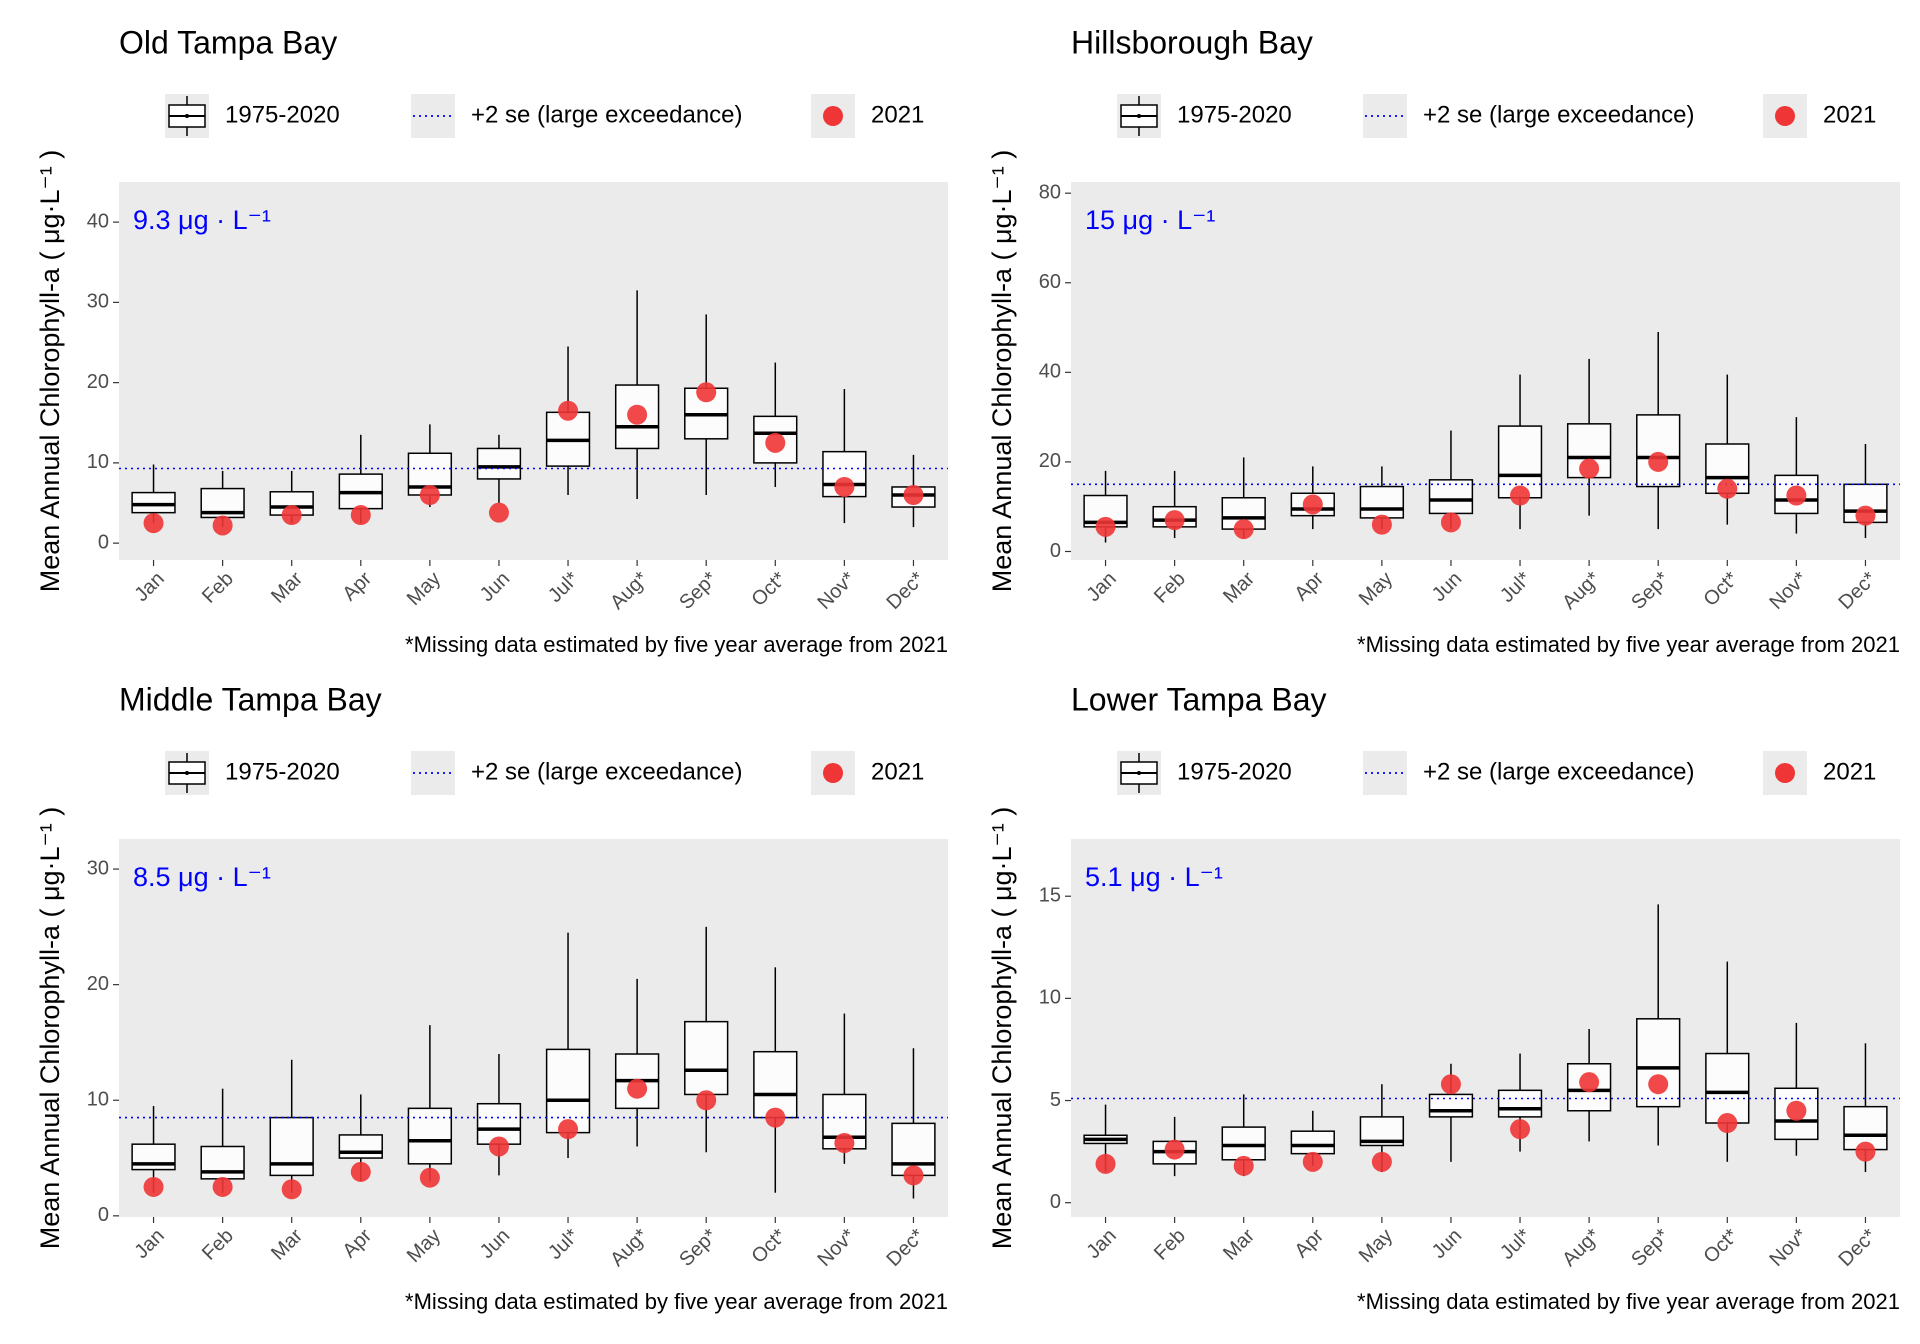 This screenshot has height=1344, width=1920. What do you see at coordinates (1050, 192) in the screenshot?
I see `y-tick-label: 80` at bounding box center [1050, 192].